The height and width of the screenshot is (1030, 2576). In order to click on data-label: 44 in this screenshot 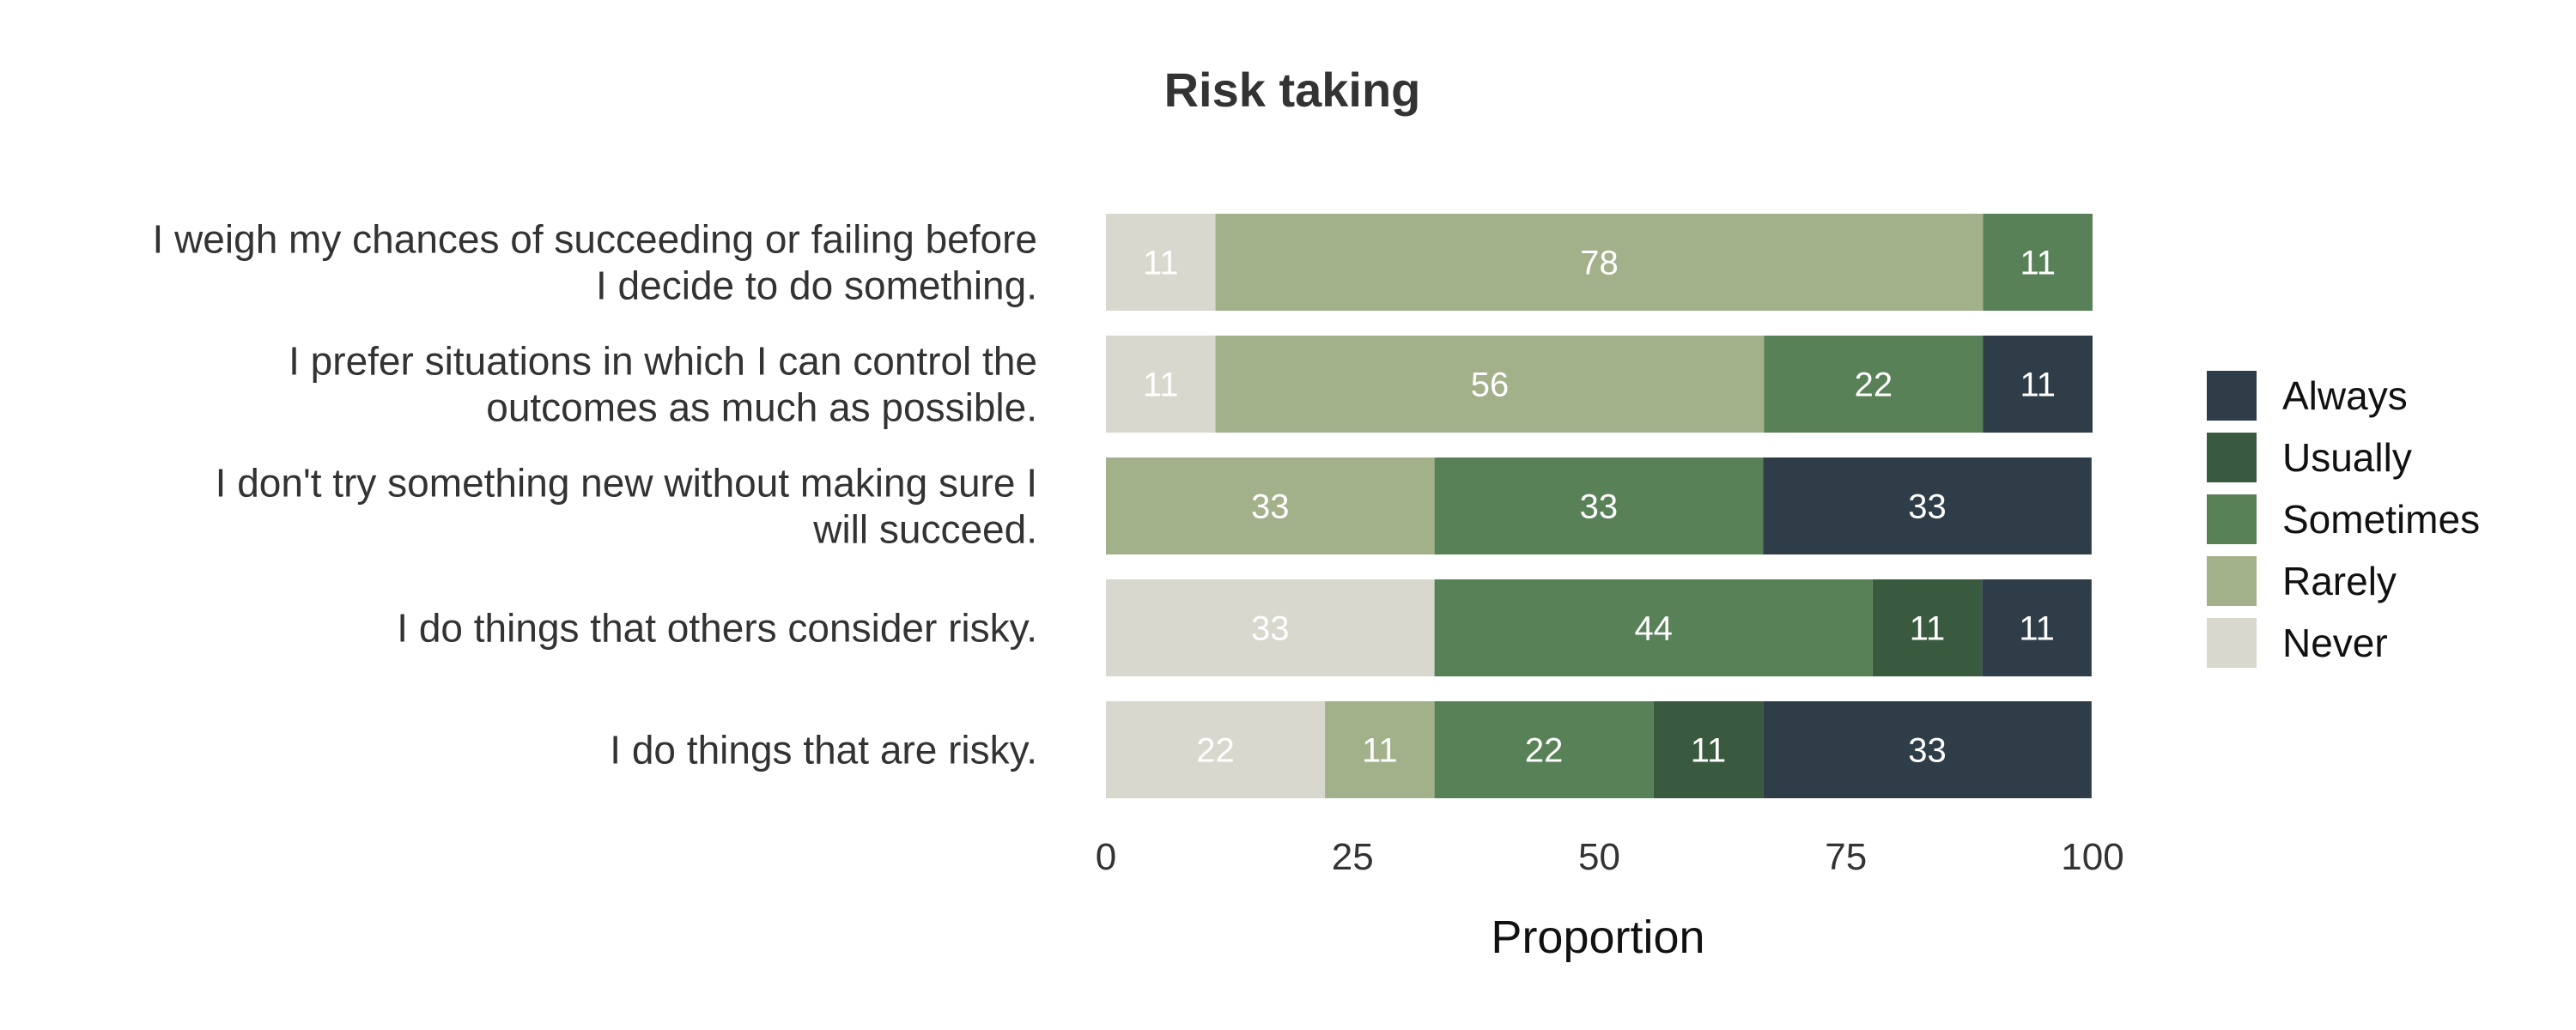, I will do `click(1653, 629)`.